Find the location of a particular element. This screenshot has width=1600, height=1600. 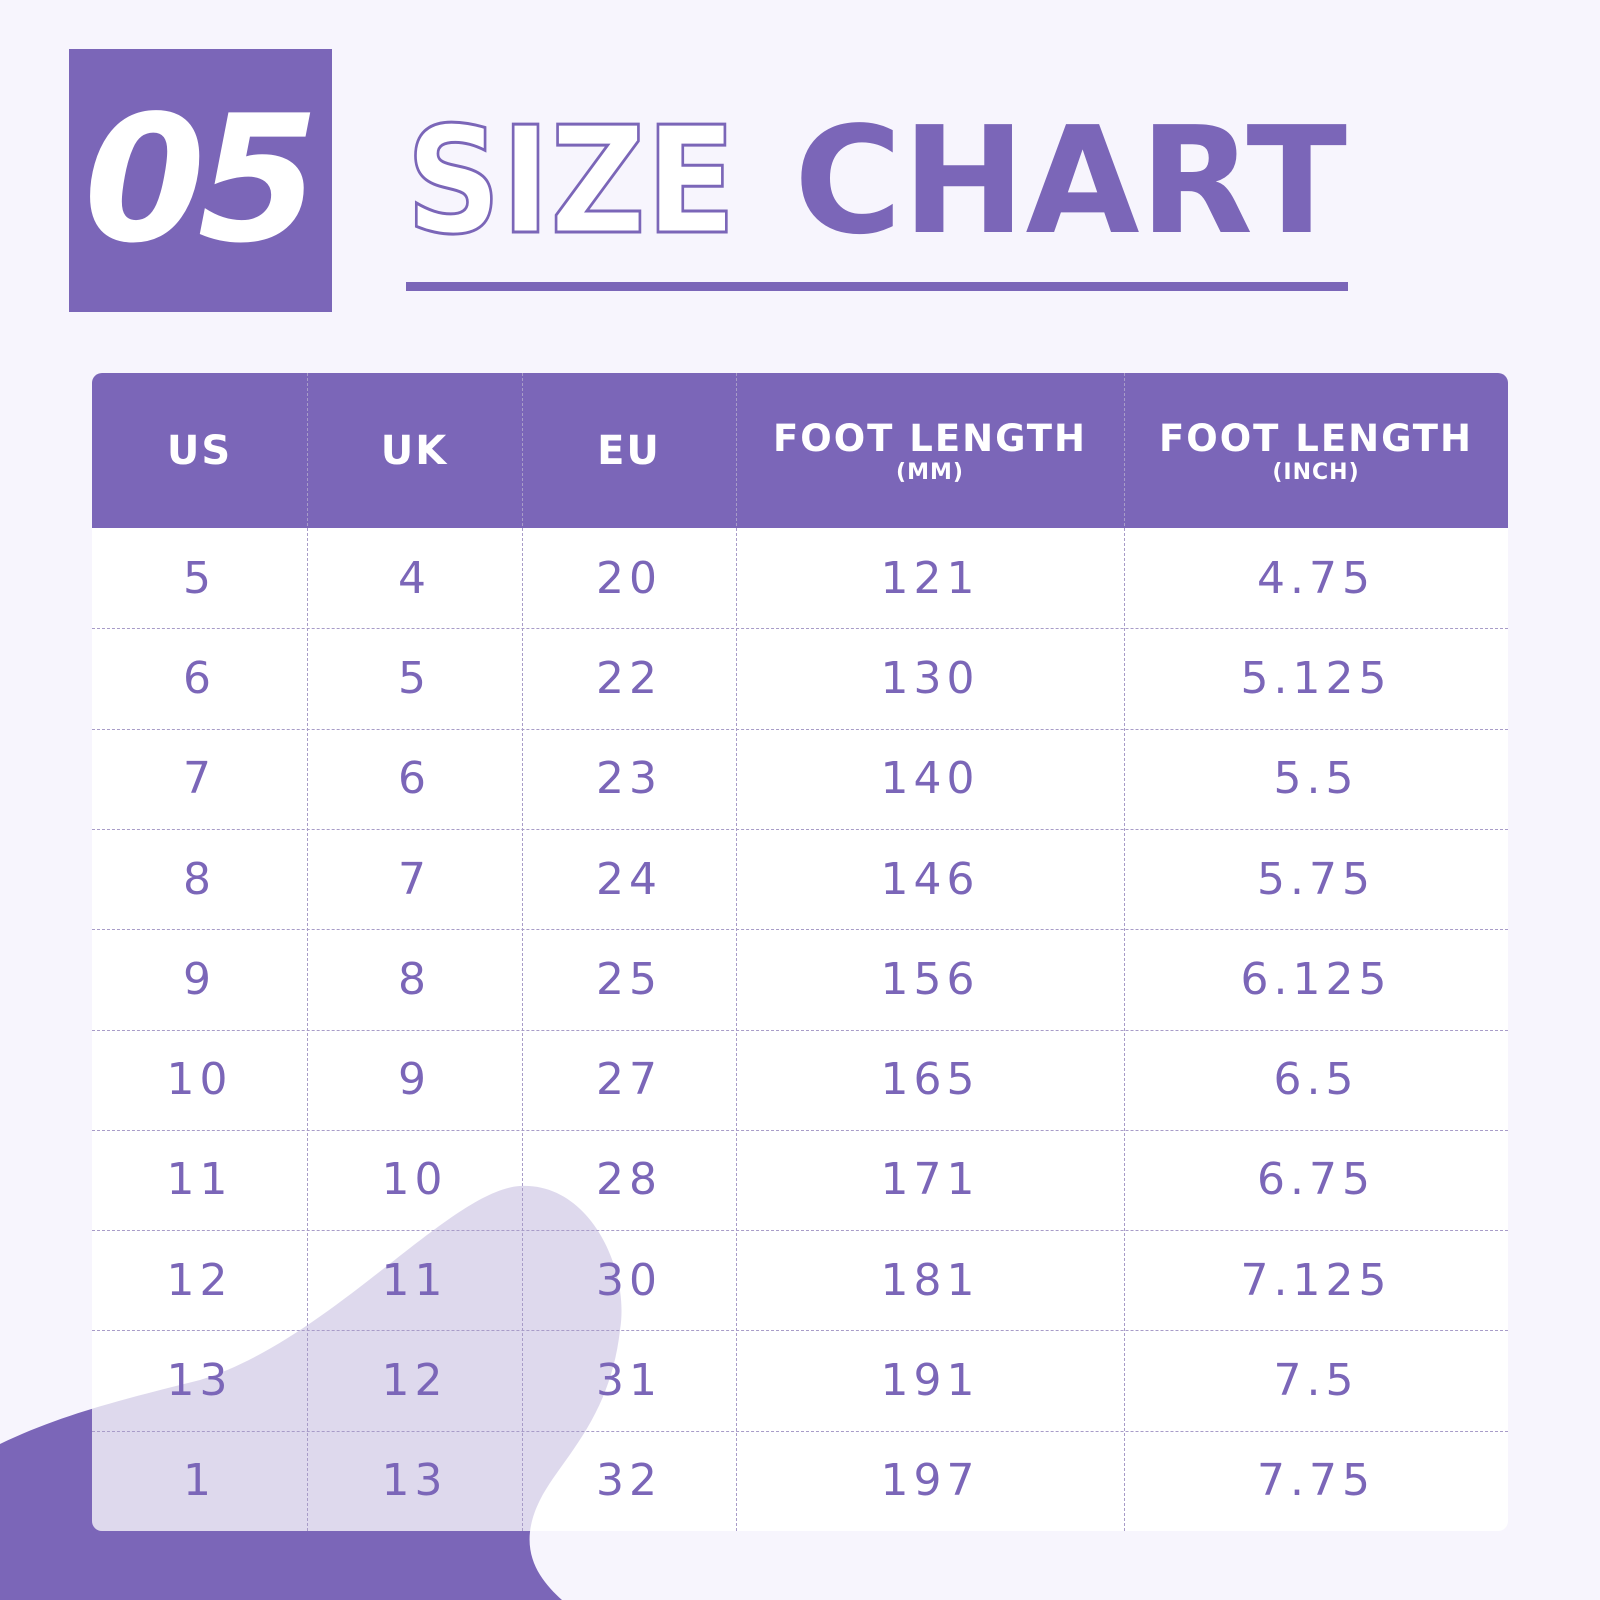

table-cell: 146 is located at coordinates (930, 879).